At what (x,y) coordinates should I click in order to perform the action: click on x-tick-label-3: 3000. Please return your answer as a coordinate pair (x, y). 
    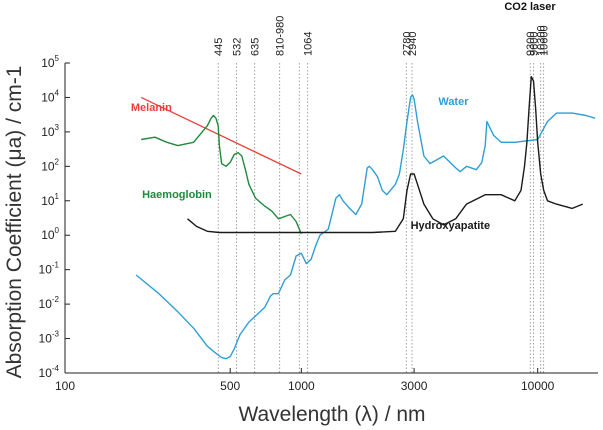
    Looking at the image, I should click on (414, 386).